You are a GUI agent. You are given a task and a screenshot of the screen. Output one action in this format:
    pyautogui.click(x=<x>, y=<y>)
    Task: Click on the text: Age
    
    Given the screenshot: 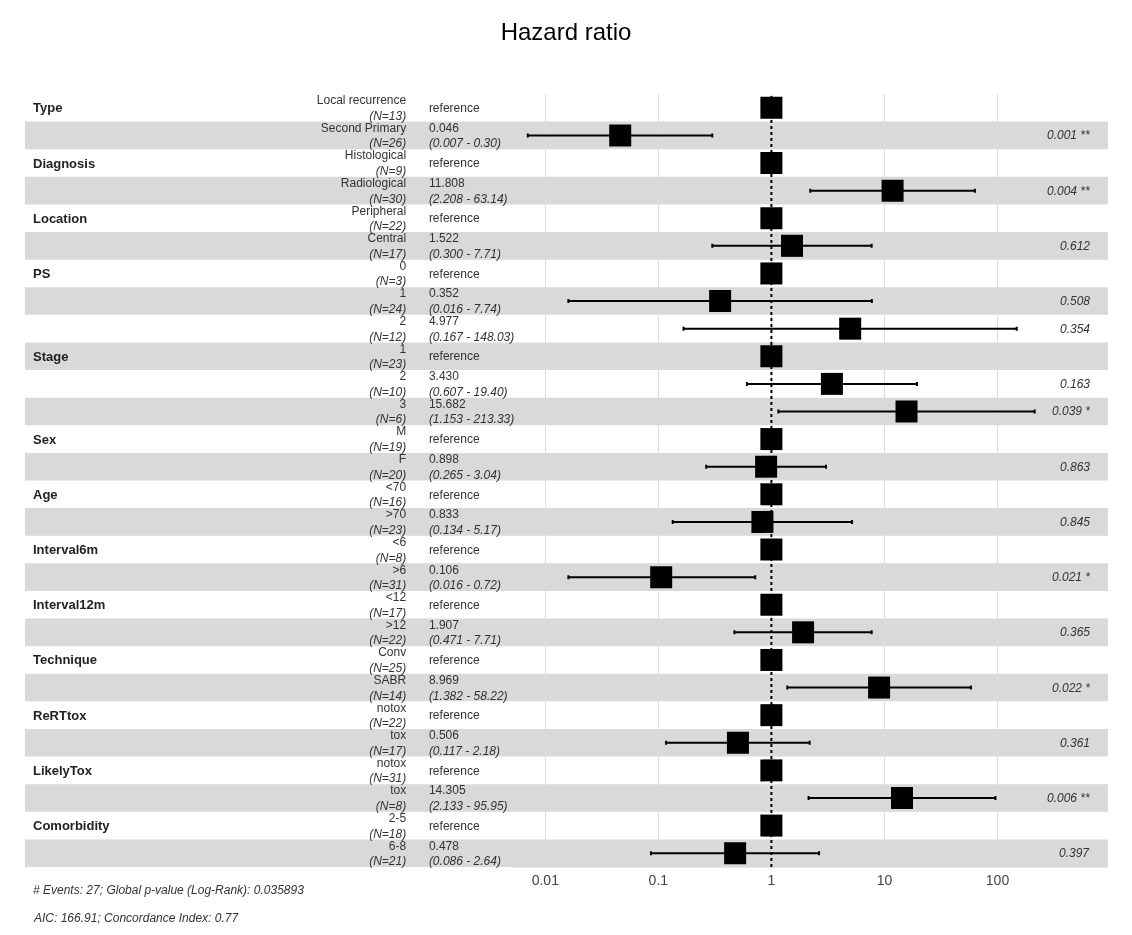 What is the action you would take?
    pyautogui.click(x=45, y=494)
    